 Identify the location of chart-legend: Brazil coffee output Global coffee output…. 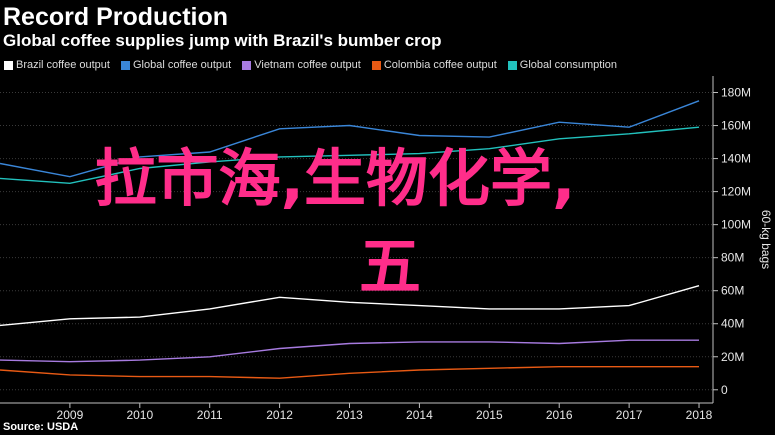
(310, 65).